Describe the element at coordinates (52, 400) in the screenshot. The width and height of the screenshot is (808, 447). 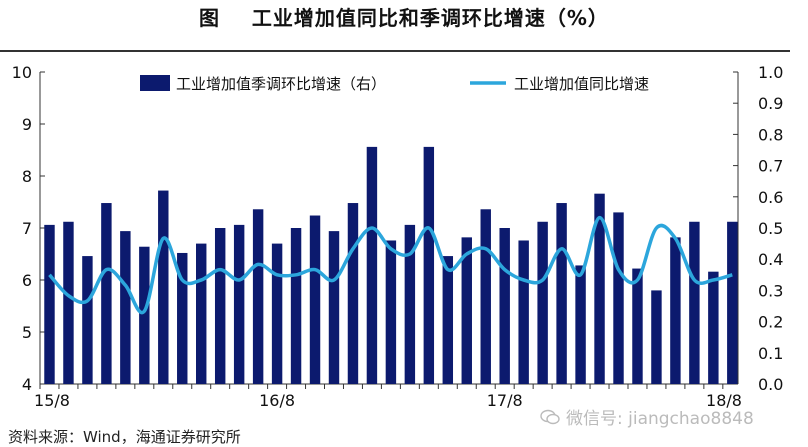
I see `x-tick-label: 15/8` at that location.